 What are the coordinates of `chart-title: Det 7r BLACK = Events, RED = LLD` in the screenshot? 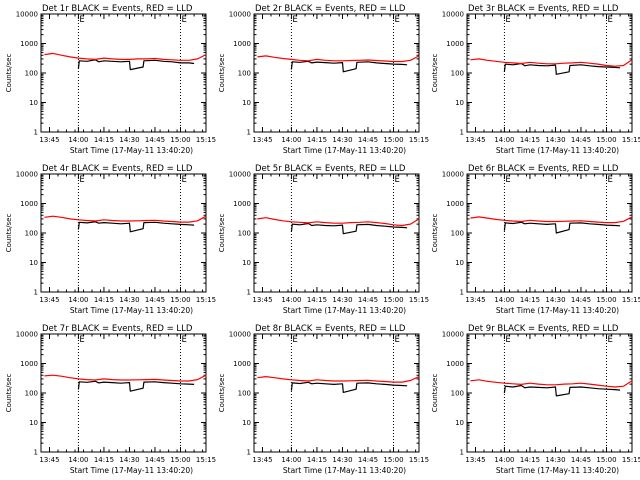 It's located at (117, 329).